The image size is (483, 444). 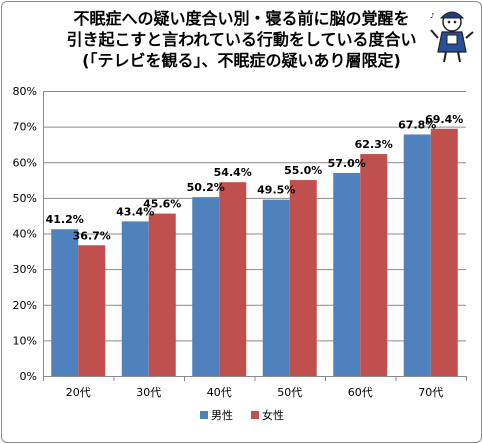 What do you see at coordinates (78, 392) in the screenshot?
I see `x-tick-label: 20代` at bounding box center [78, 392].